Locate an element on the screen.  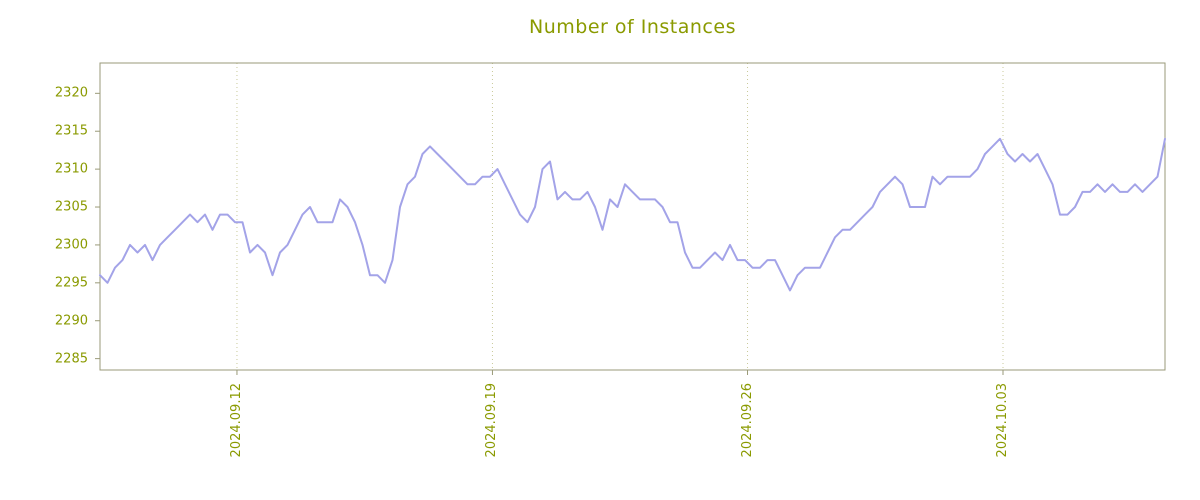
x-axis-tick-label: 2024.10.03 is located at coordinates (1002, 420).